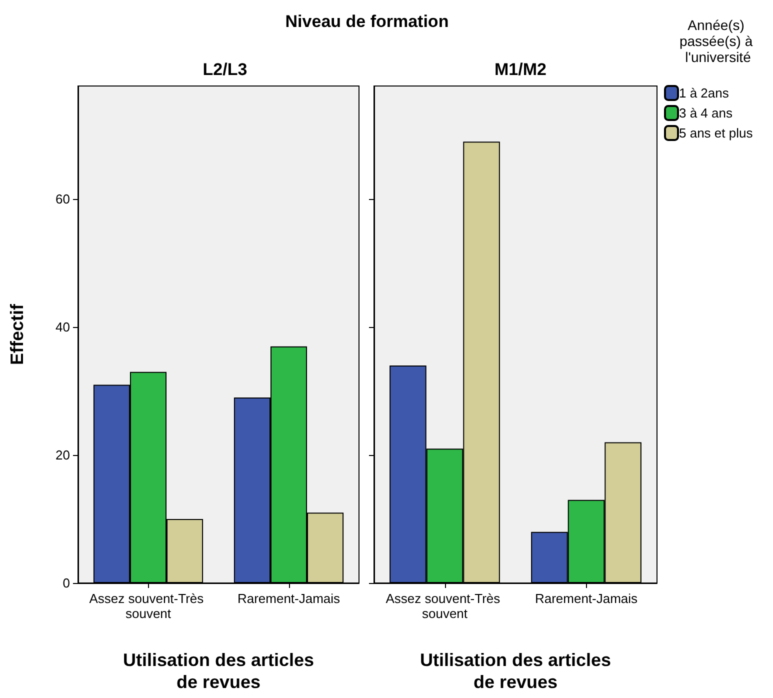  Describe the element at coordinates (716, 133) in the screenshot. I see `legend-label: 5 ans et plus` at that location.